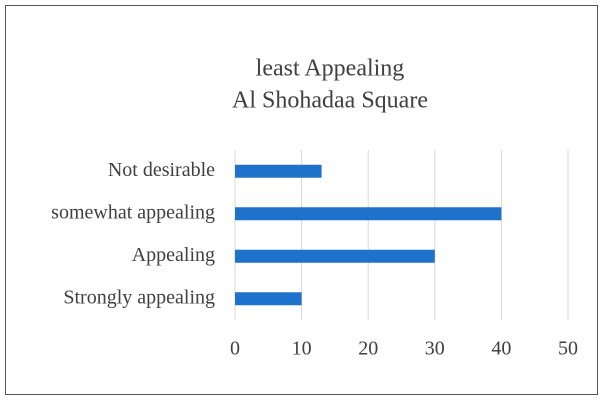  I want to click on x-tick-label: 30, so click(435, 349).